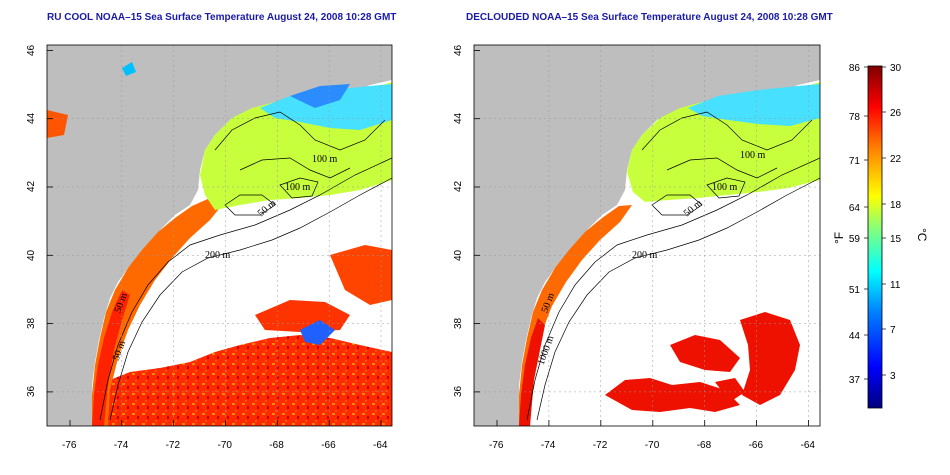  I want to click on celsius-tick: 22, so click(896, 159).